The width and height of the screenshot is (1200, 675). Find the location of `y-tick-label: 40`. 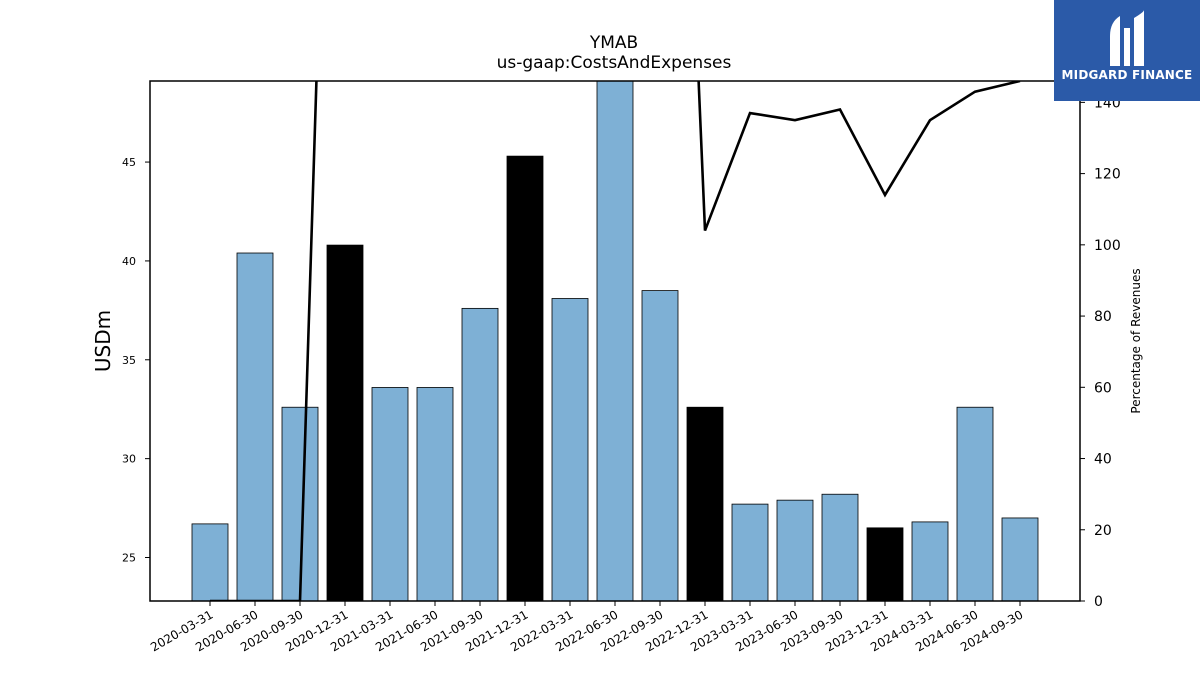

y-tick-label: 40 is located at coordinates (129, 261).